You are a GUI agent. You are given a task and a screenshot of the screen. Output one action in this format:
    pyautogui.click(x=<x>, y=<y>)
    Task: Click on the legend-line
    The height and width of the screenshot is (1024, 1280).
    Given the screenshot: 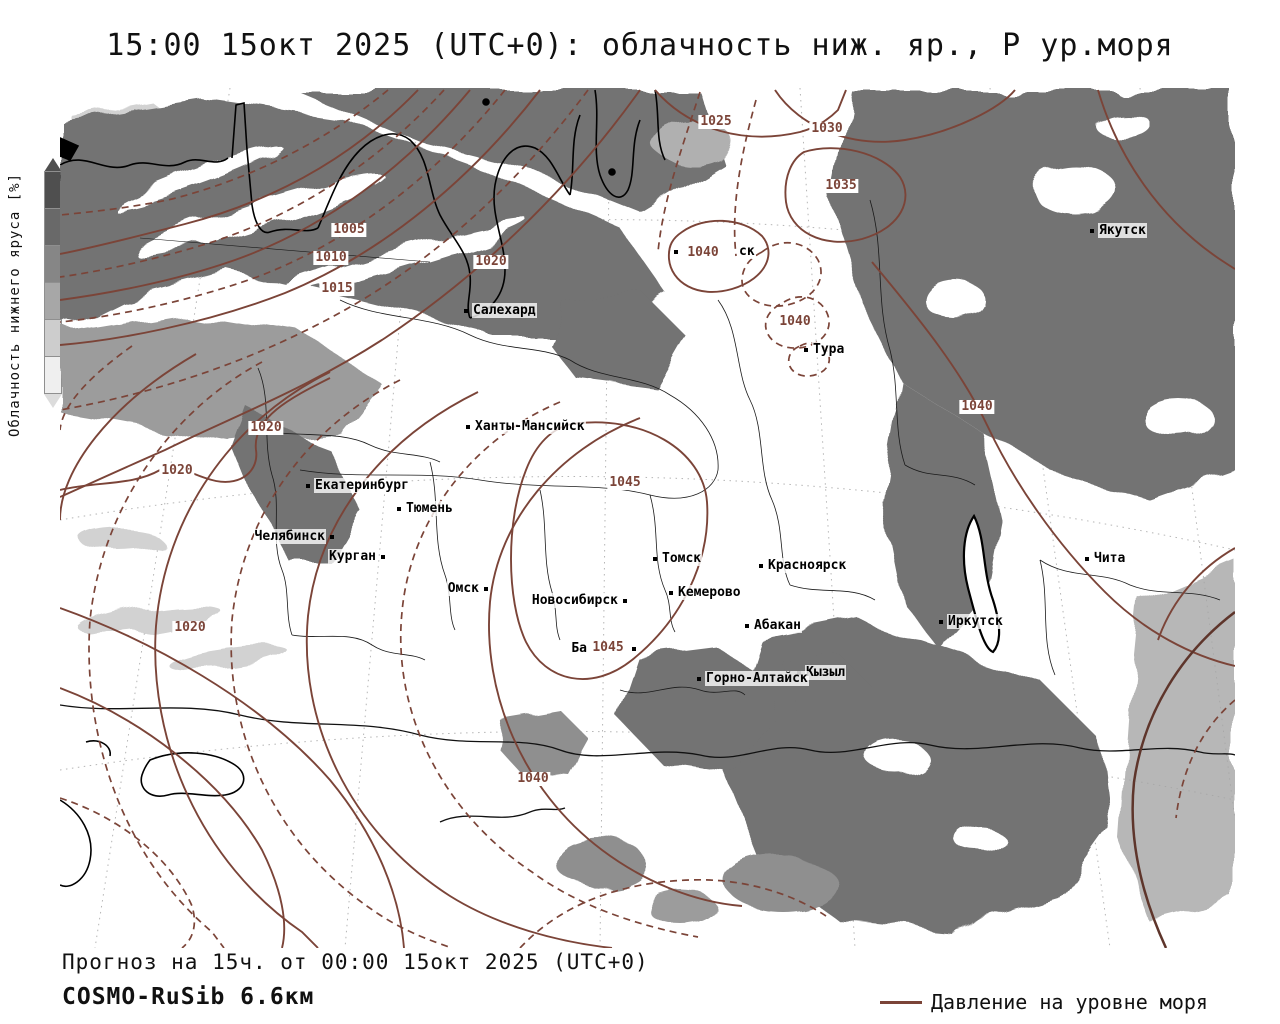 What is the action you would take?
    pyautogui.click(x=901, y=1002)
    